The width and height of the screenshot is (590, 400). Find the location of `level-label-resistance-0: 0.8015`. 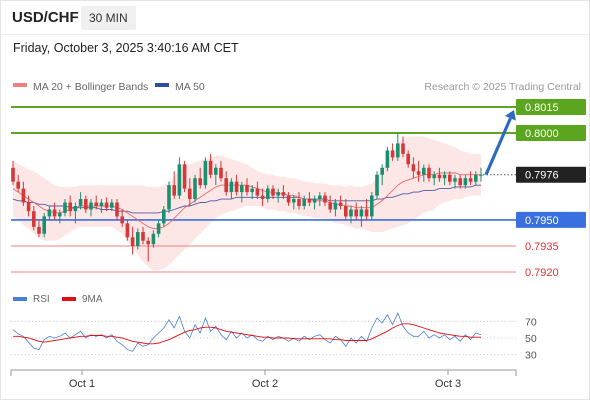

level-label-resistance-0: 0.8015 is located at coordinates (551, 107).